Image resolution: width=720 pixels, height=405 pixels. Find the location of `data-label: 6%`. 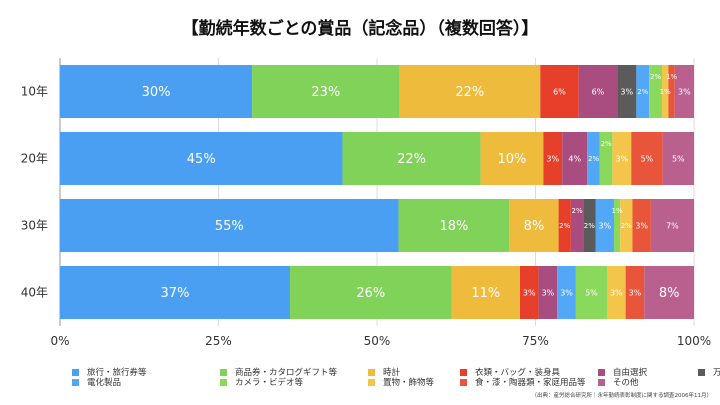

data-label: 6% is located at coordinates (559, 91).